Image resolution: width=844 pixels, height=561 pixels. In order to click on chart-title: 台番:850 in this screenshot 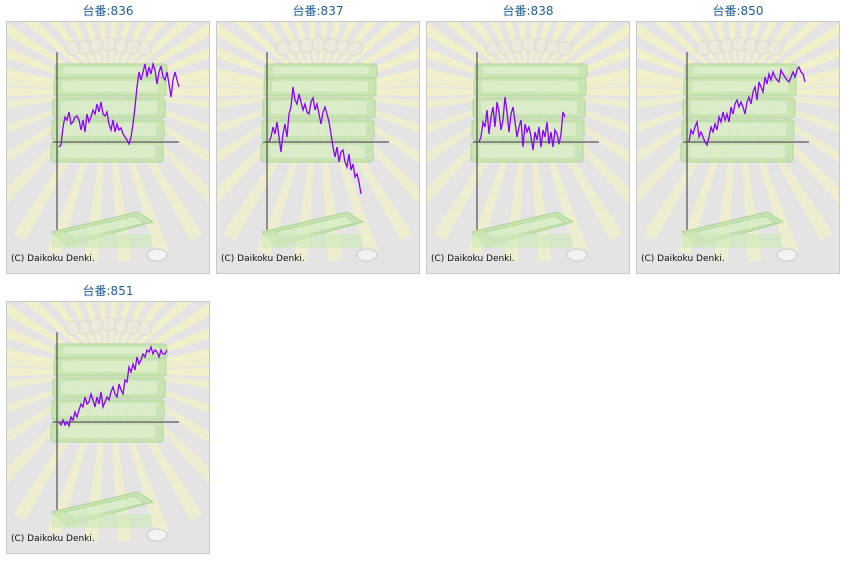, I will do `click(738, 11)`.